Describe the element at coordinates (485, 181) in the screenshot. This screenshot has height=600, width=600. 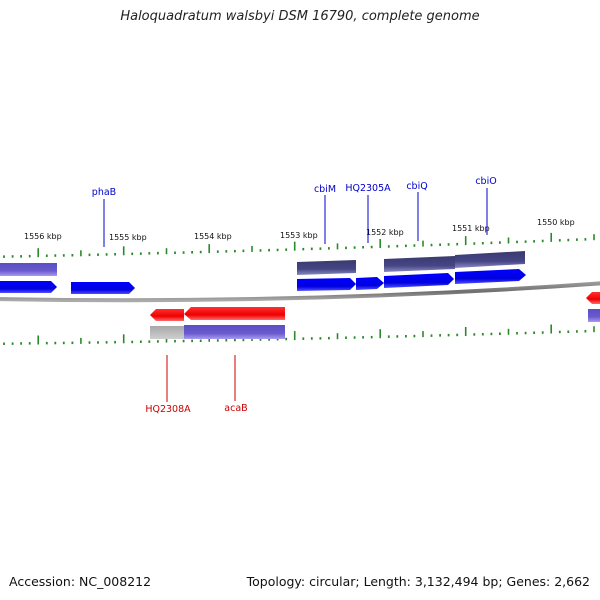
I see `gene-label-cbiO: cbiO` at that location.